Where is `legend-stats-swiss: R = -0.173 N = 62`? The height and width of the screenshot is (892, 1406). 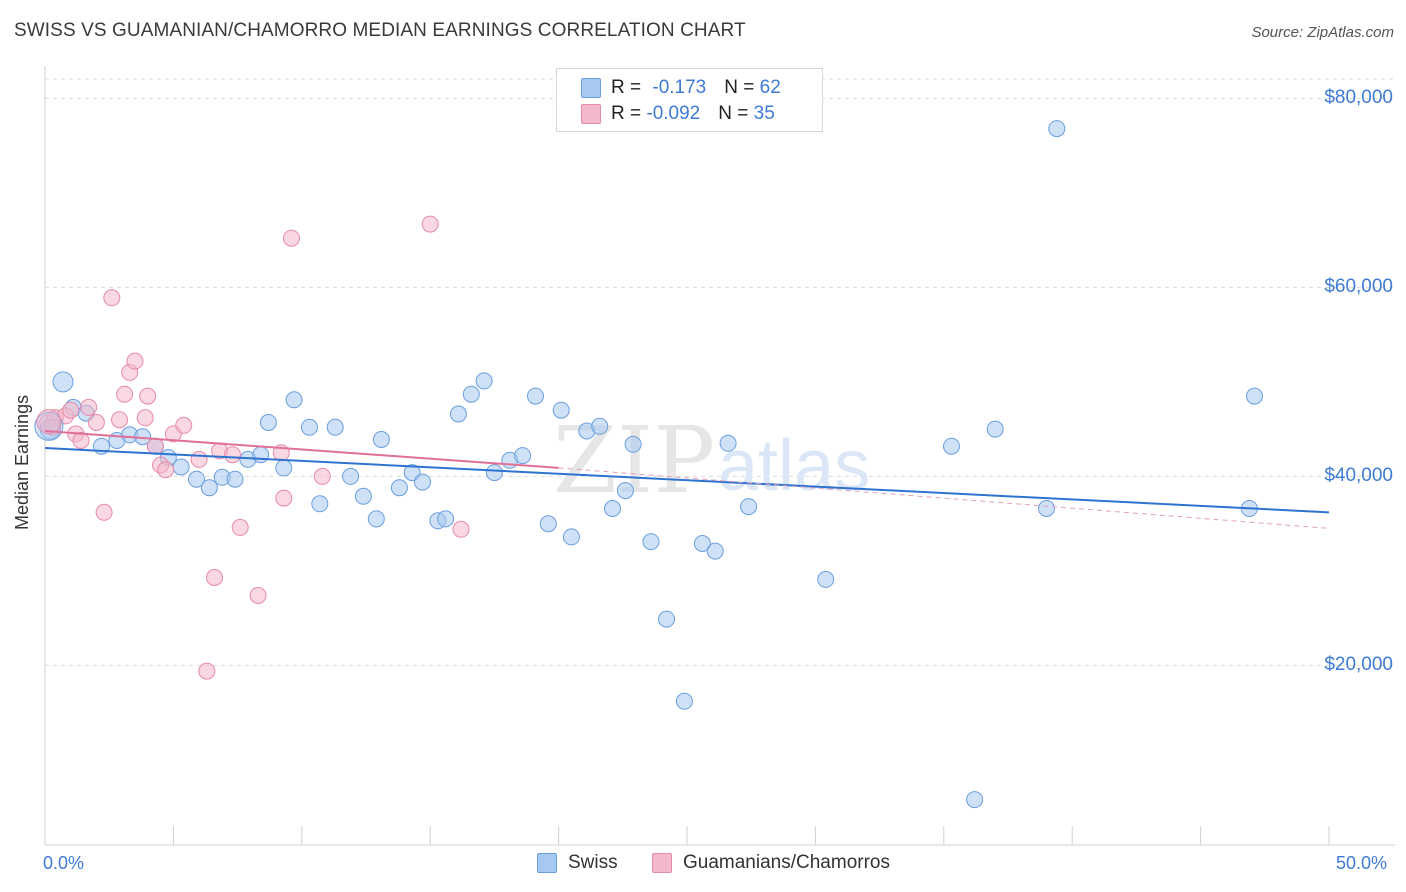
legend-stats-swiss: R = -0.173 N = 62 is located at coordinates (696, 87).